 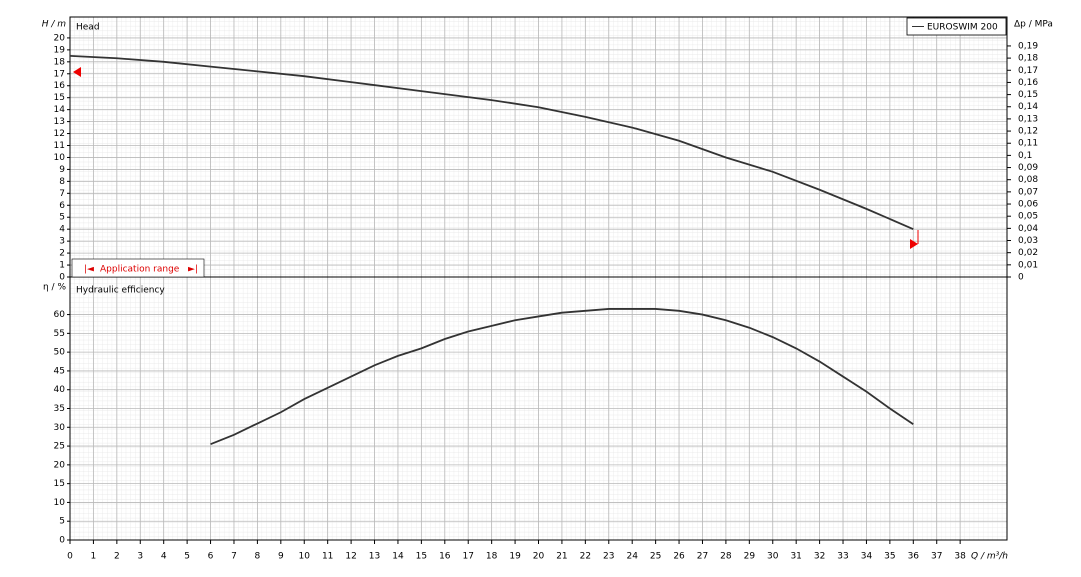 I want to click on y-tick-label: 50, so click(x=60, y=353).